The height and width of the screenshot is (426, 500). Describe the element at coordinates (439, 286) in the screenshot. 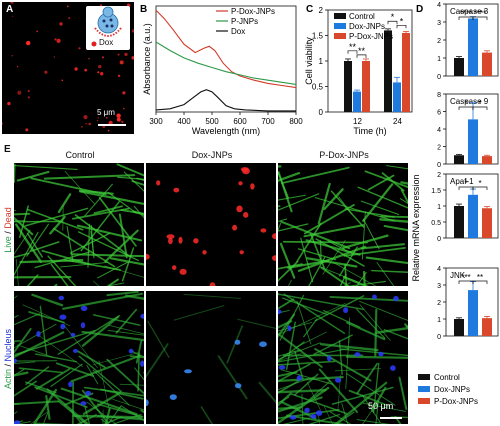

I see `y-tick-label-d: 3` at that location.